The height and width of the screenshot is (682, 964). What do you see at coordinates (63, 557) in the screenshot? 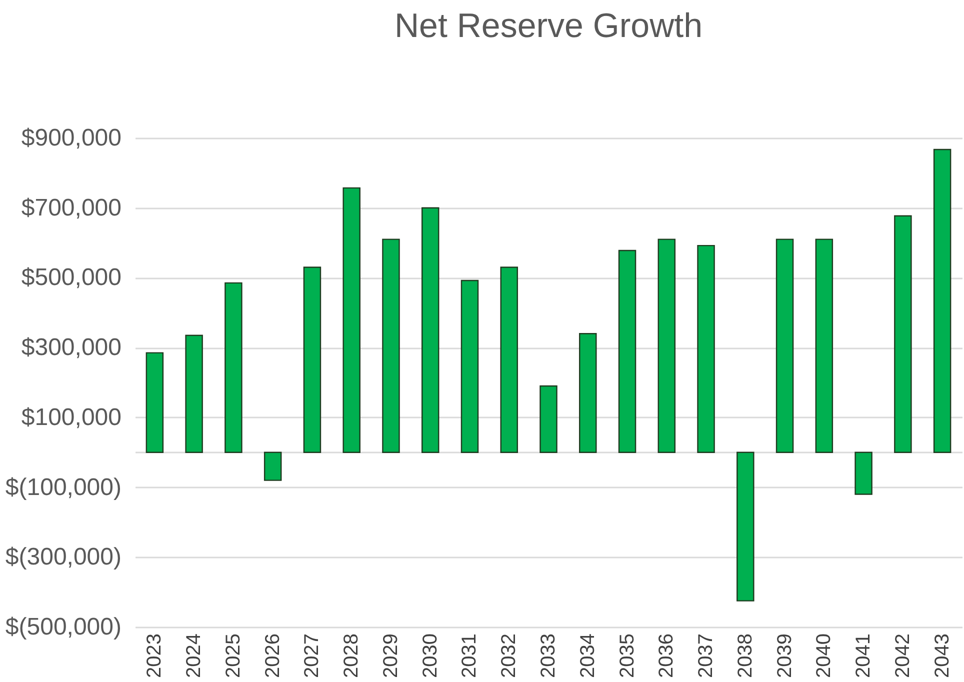
I see `y-tick-label: $(300,000)` at bounding box center [63, 557].